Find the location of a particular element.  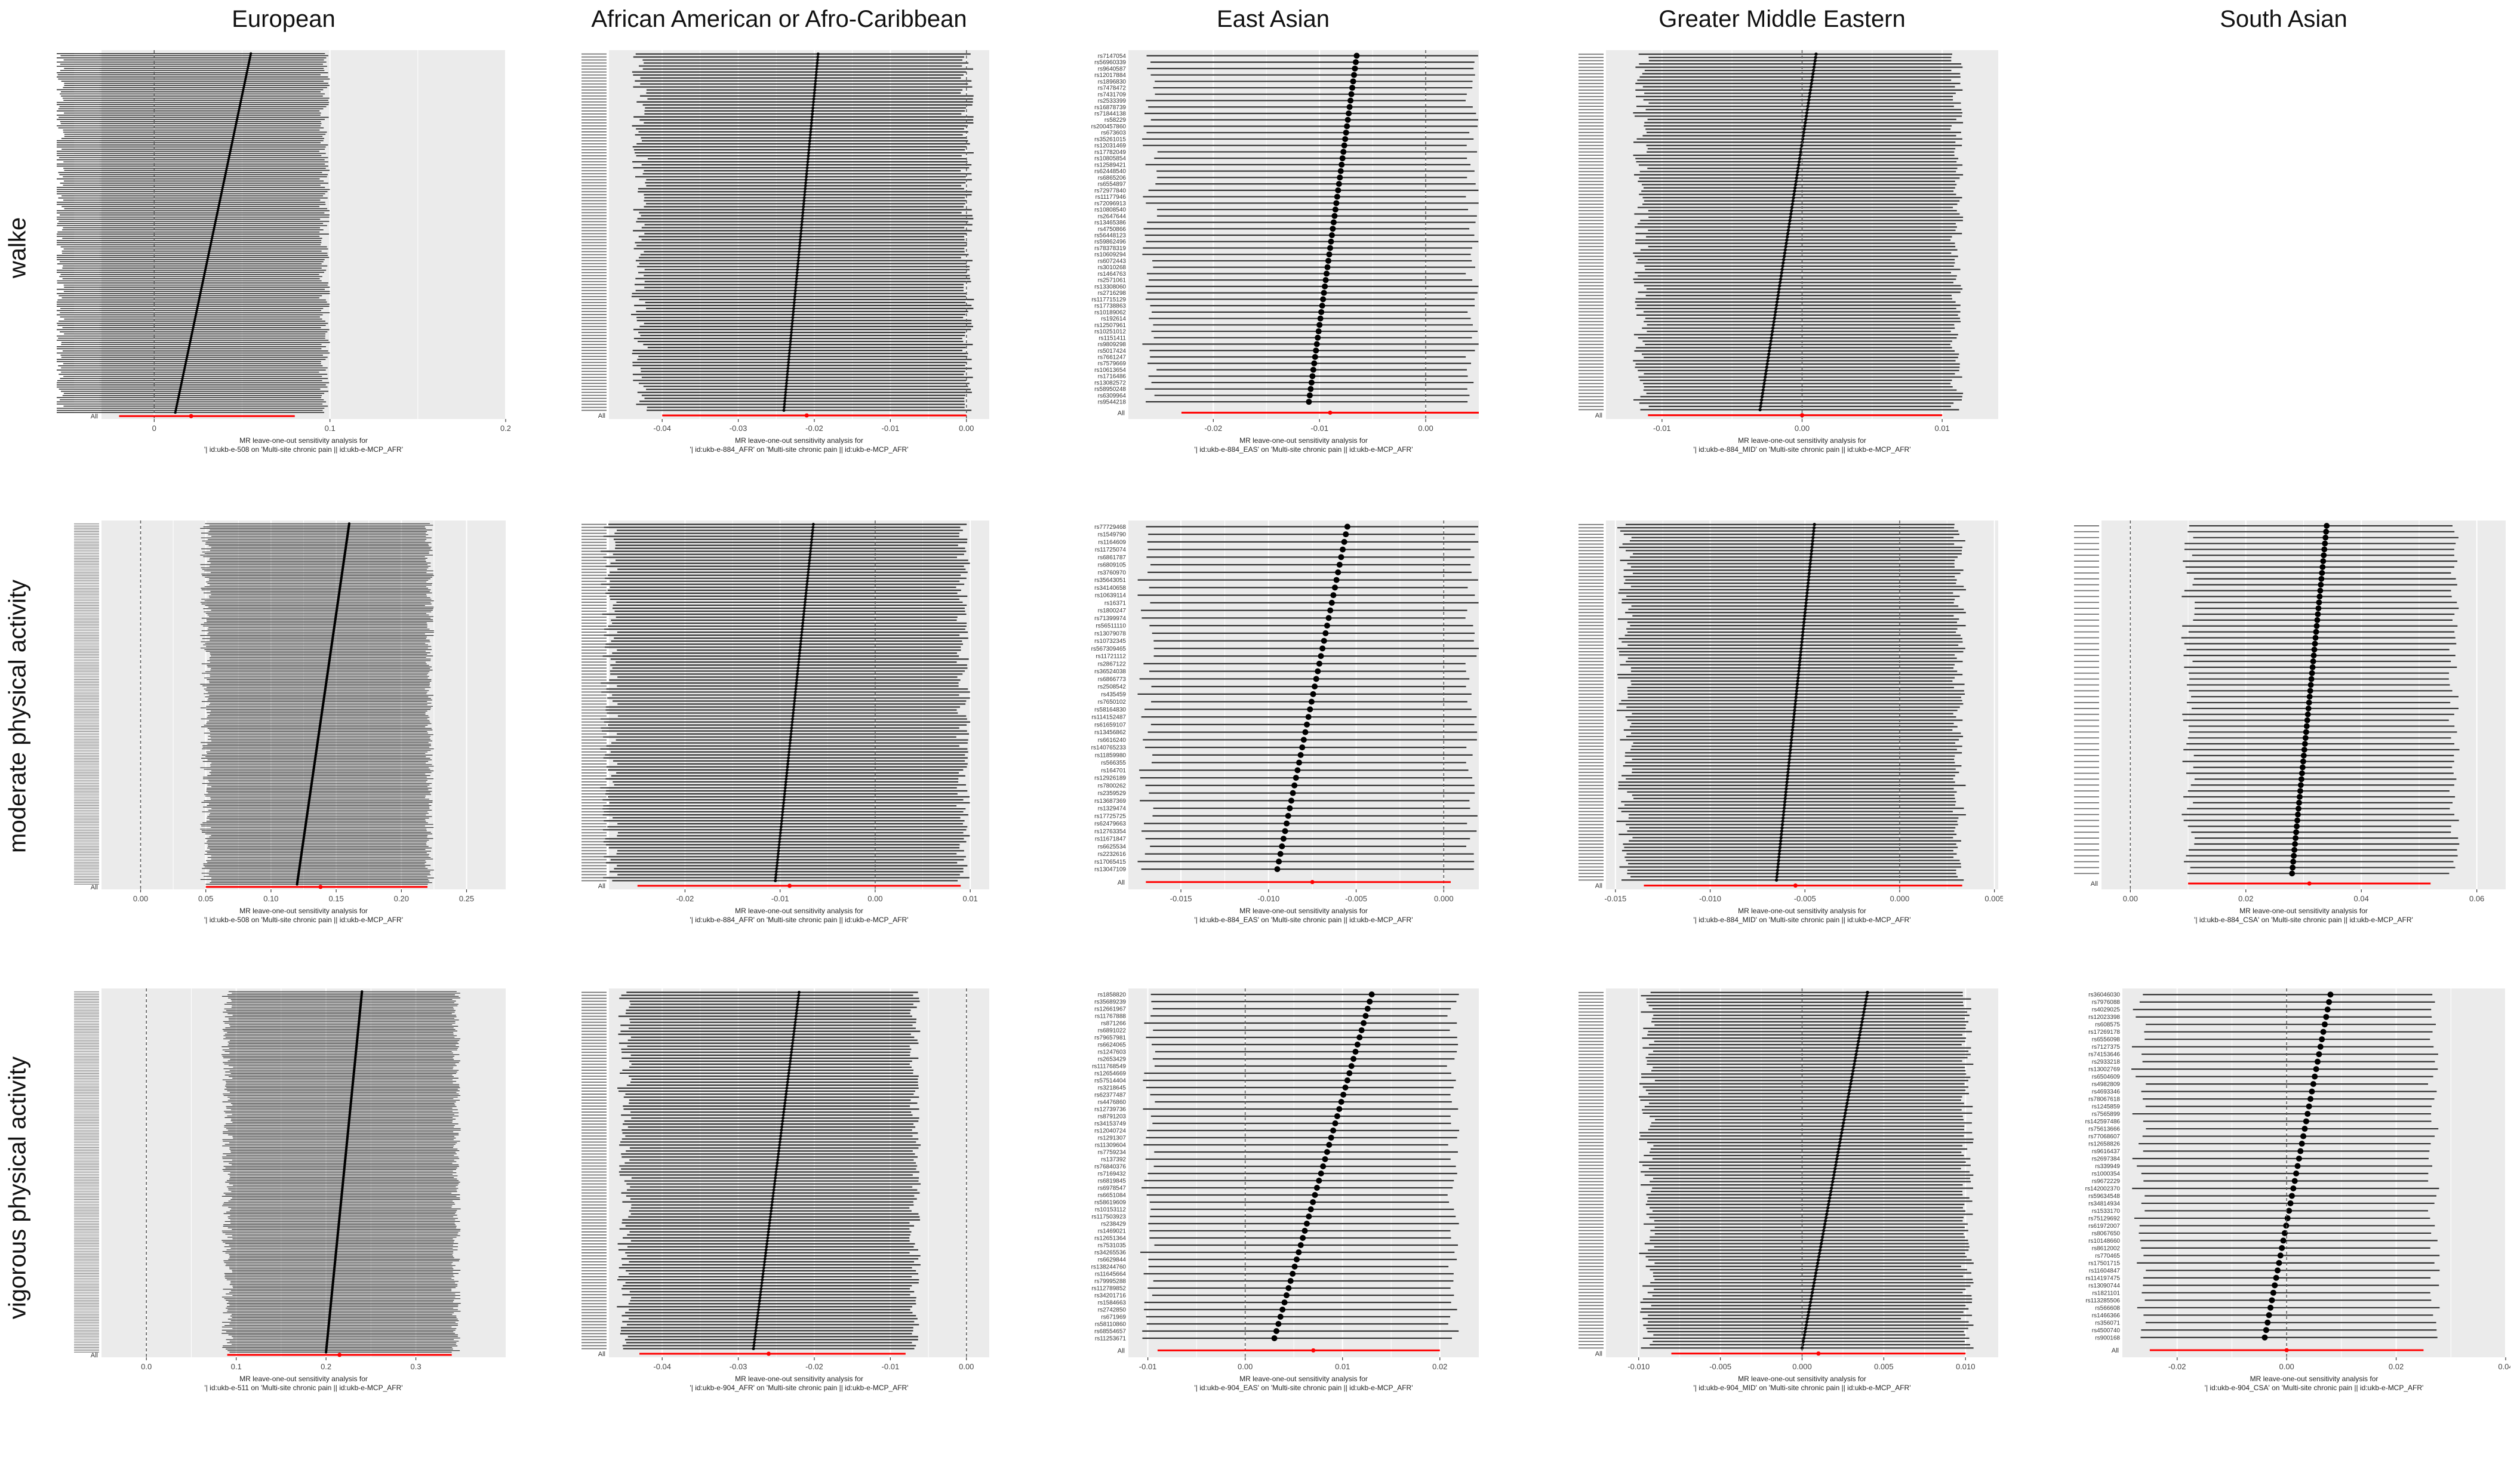

snp-label: rs1858820 is located at coordinates (1112, 995).